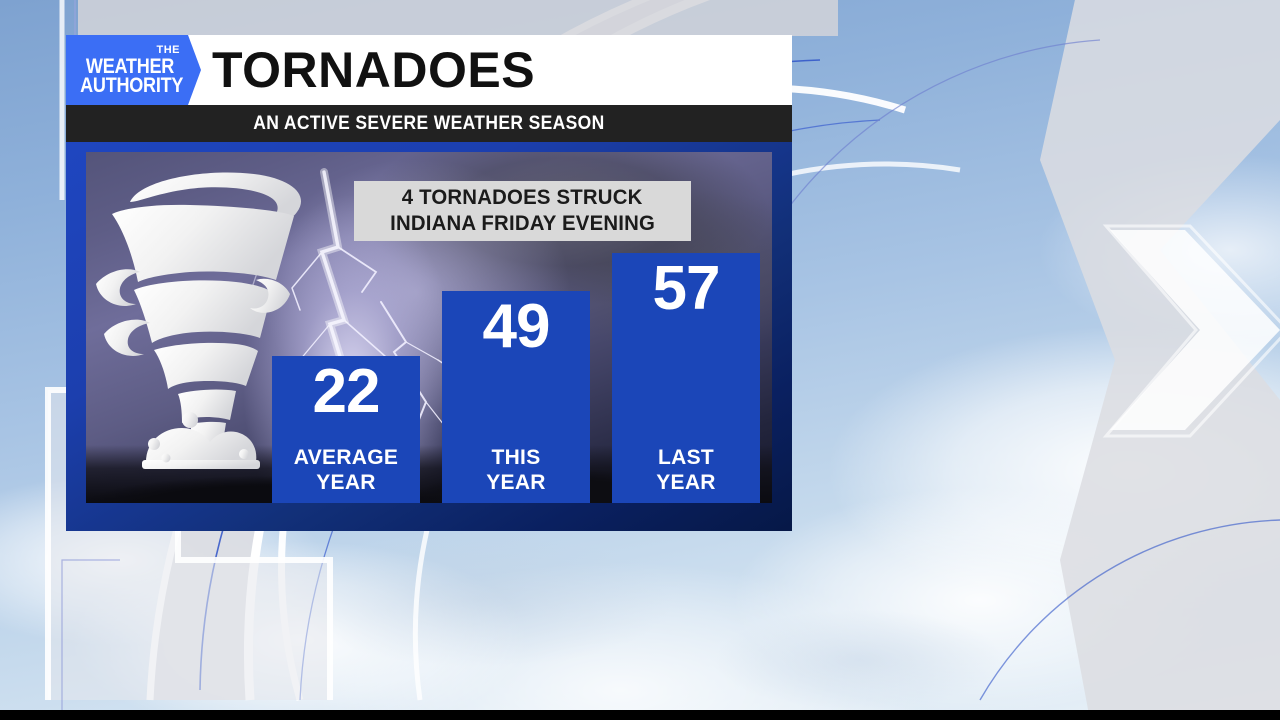  I want to click on logo-text-authority: AUTHORITY, so click(132, 85).